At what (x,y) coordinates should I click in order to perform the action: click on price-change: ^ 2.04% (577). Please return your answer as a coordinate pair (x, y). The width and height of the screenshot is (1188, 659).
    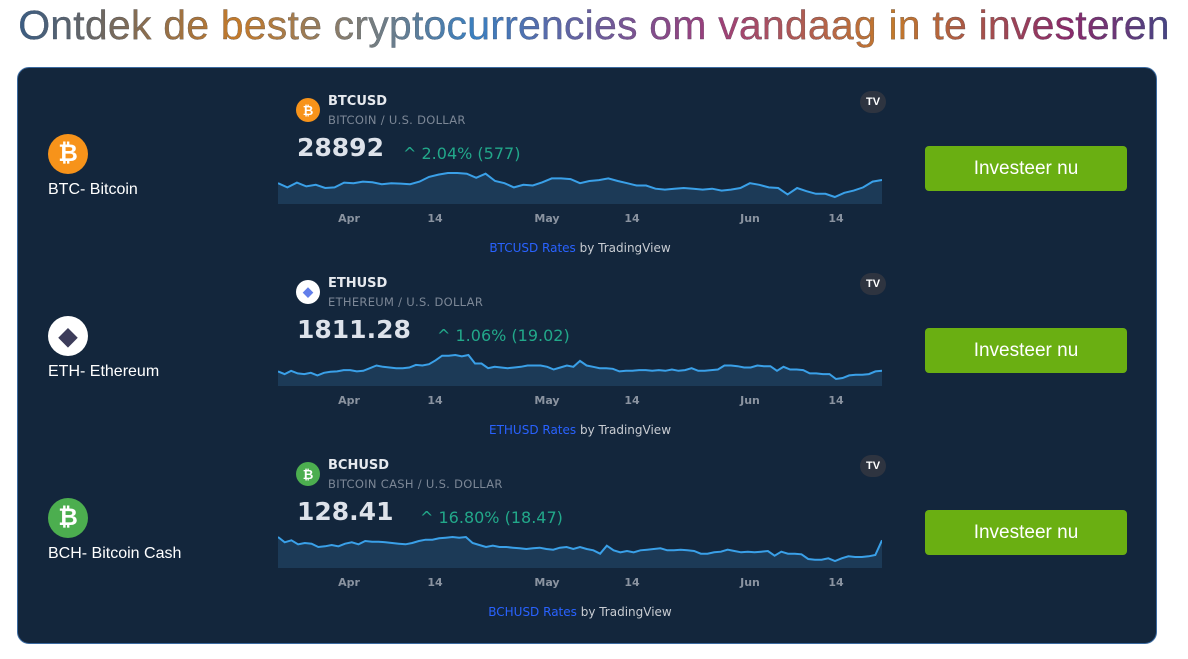
    Looking at the image, I should click on (462, 153).